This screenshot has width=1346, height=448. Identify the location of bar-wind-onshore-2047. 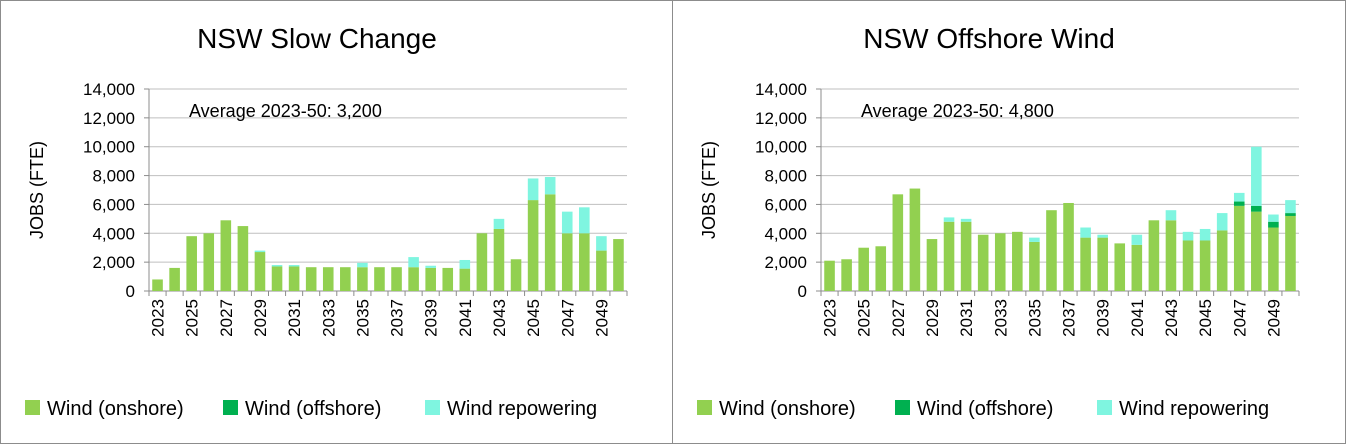
(1239, 248).